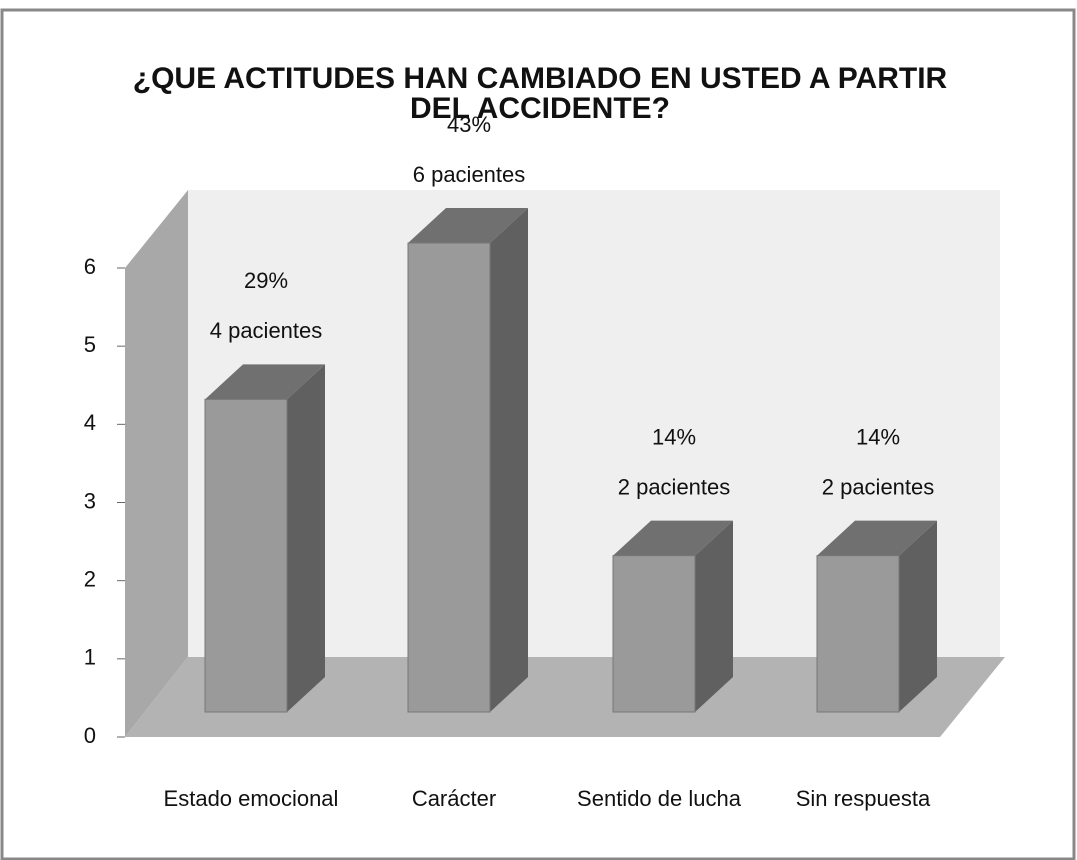  Describe the element at coordinates (90, 266) in the screenshot. I see `y-tick-label: 6` at that location.